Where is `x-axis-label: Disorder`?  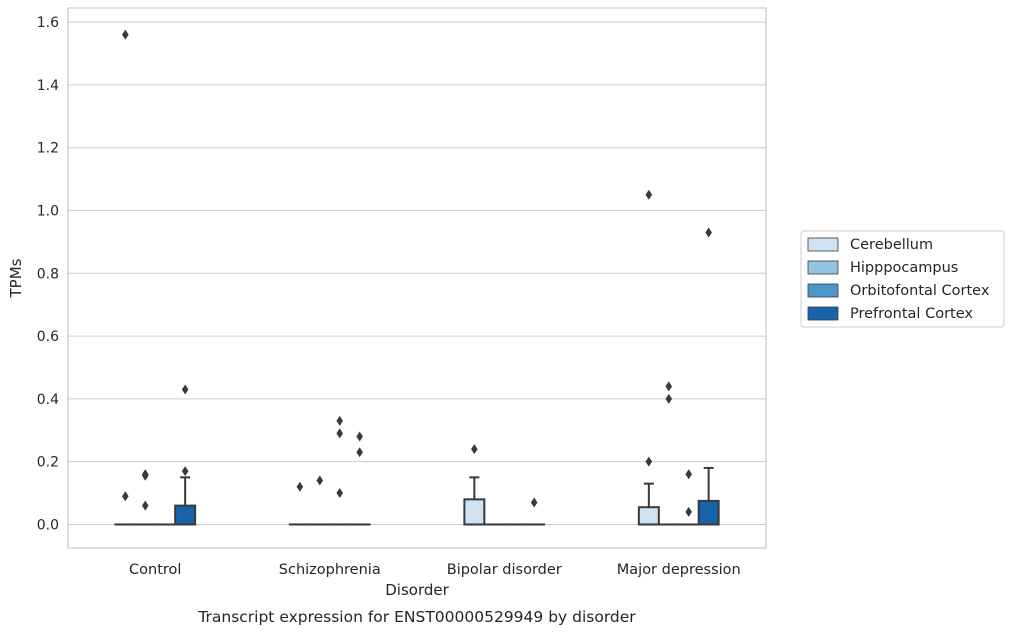 x-axis-label: Disorder is located at coordinates (417, 590).